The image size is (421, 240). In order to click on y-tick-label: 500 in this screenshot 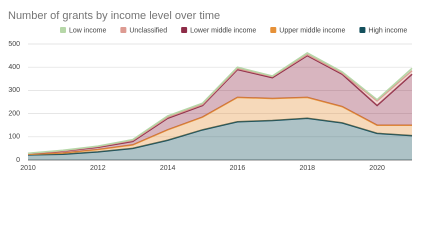, I will do `click(14, 44)`.